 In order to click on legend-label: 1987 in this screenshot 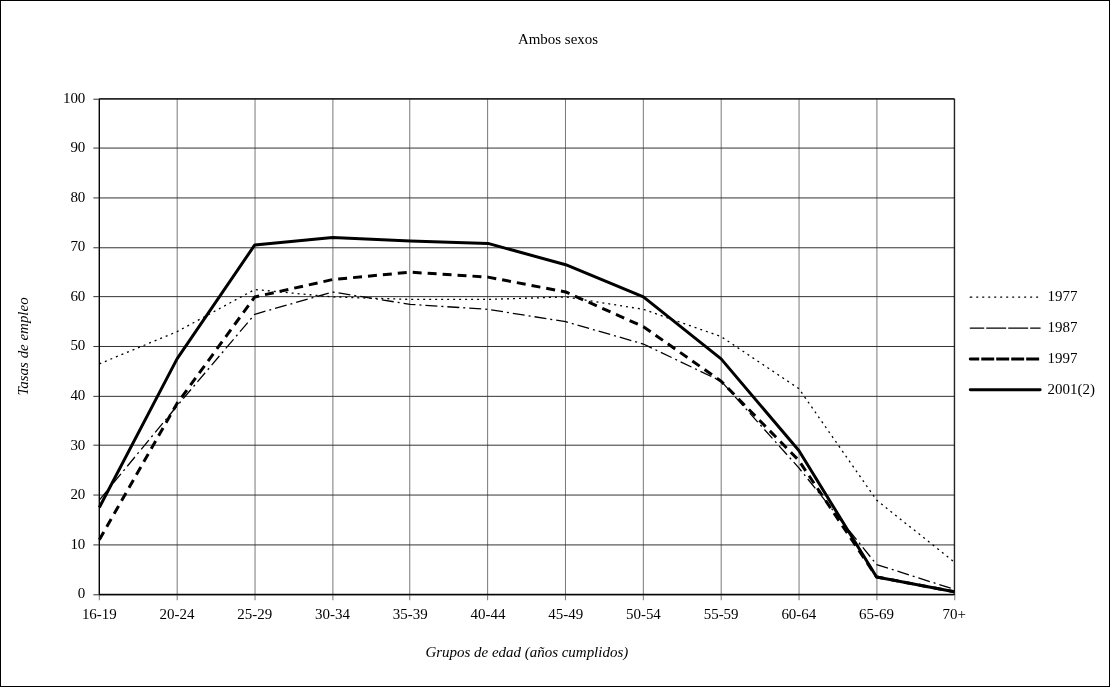, I will do `click(1063, 326)`.